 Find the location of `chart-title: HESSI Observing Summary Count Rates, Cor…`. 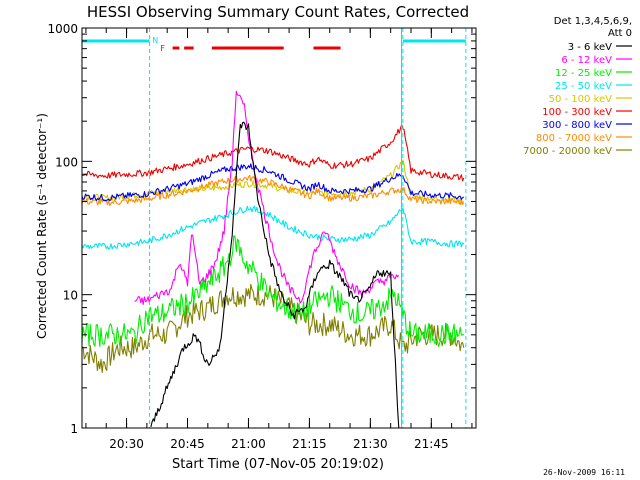

chart-title: HESSI Observing Summary Count Rates, Cor… is located at coordinates (278, 12).